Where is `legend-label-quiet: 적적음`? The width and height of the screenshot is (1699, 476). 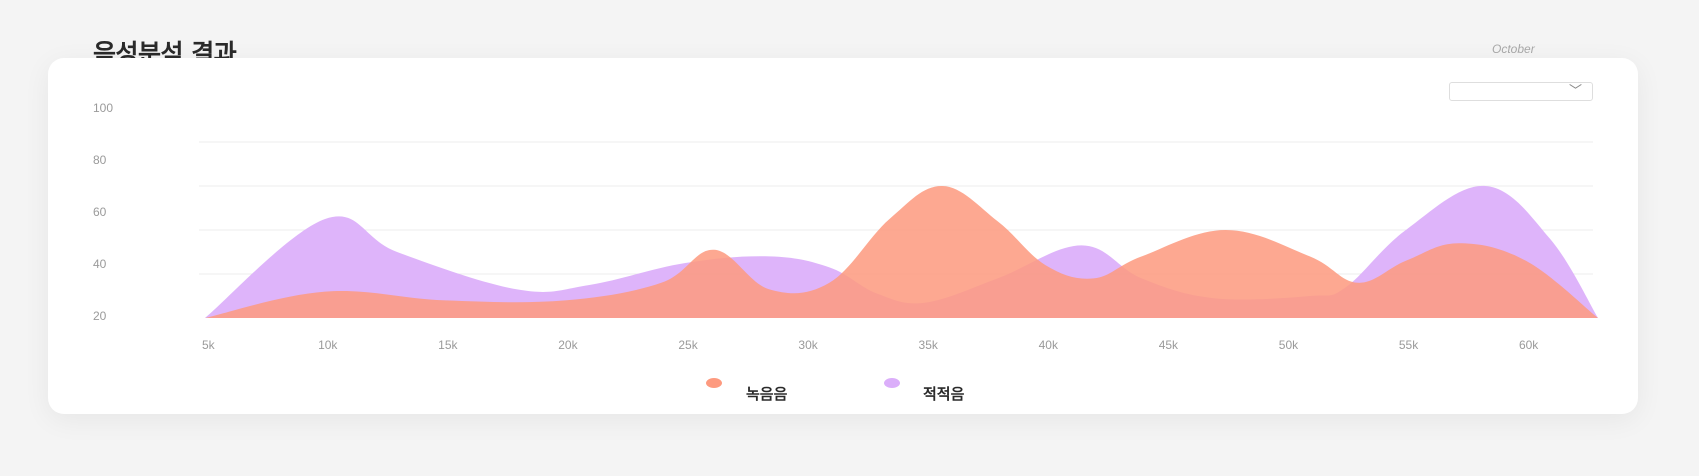
legend-label-quiet: 적적음 is located at coordinates (944, 394).